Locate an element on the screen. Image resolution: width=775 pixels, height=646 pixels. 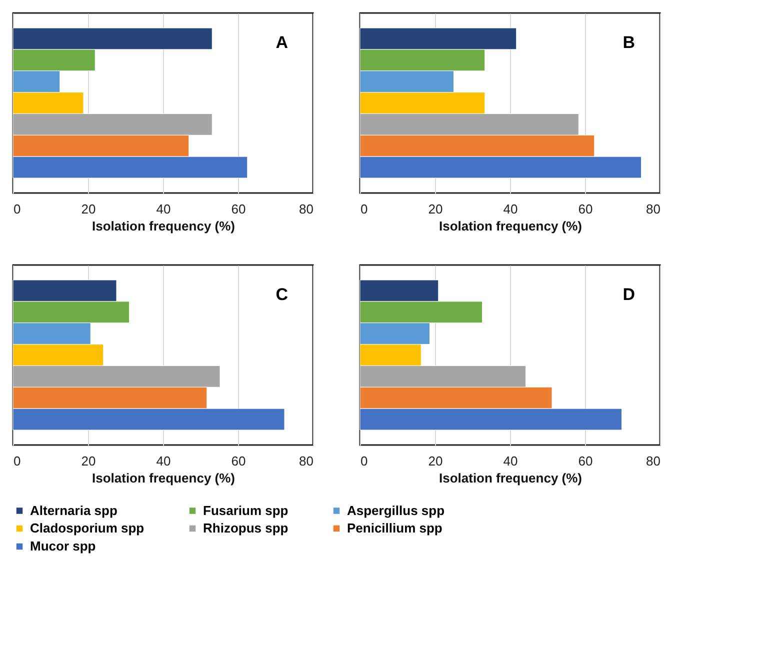
legend-label: Fusarium spp is located at coordinates (245, 510).